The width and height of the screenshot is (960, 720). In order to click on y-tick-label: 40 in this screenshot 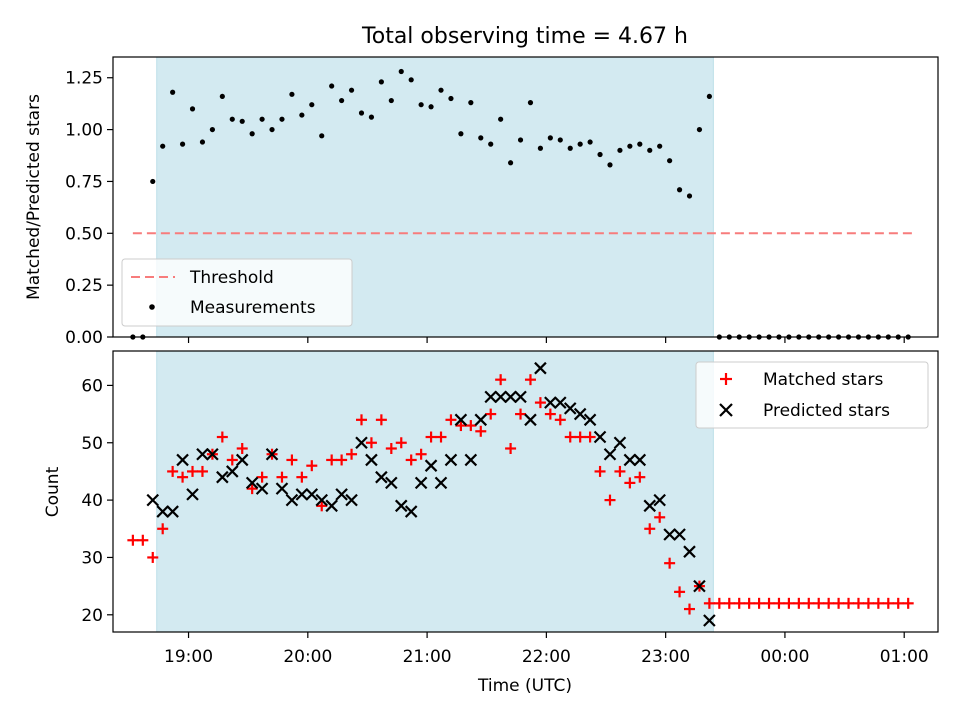, I will do `click(92, 501)`.